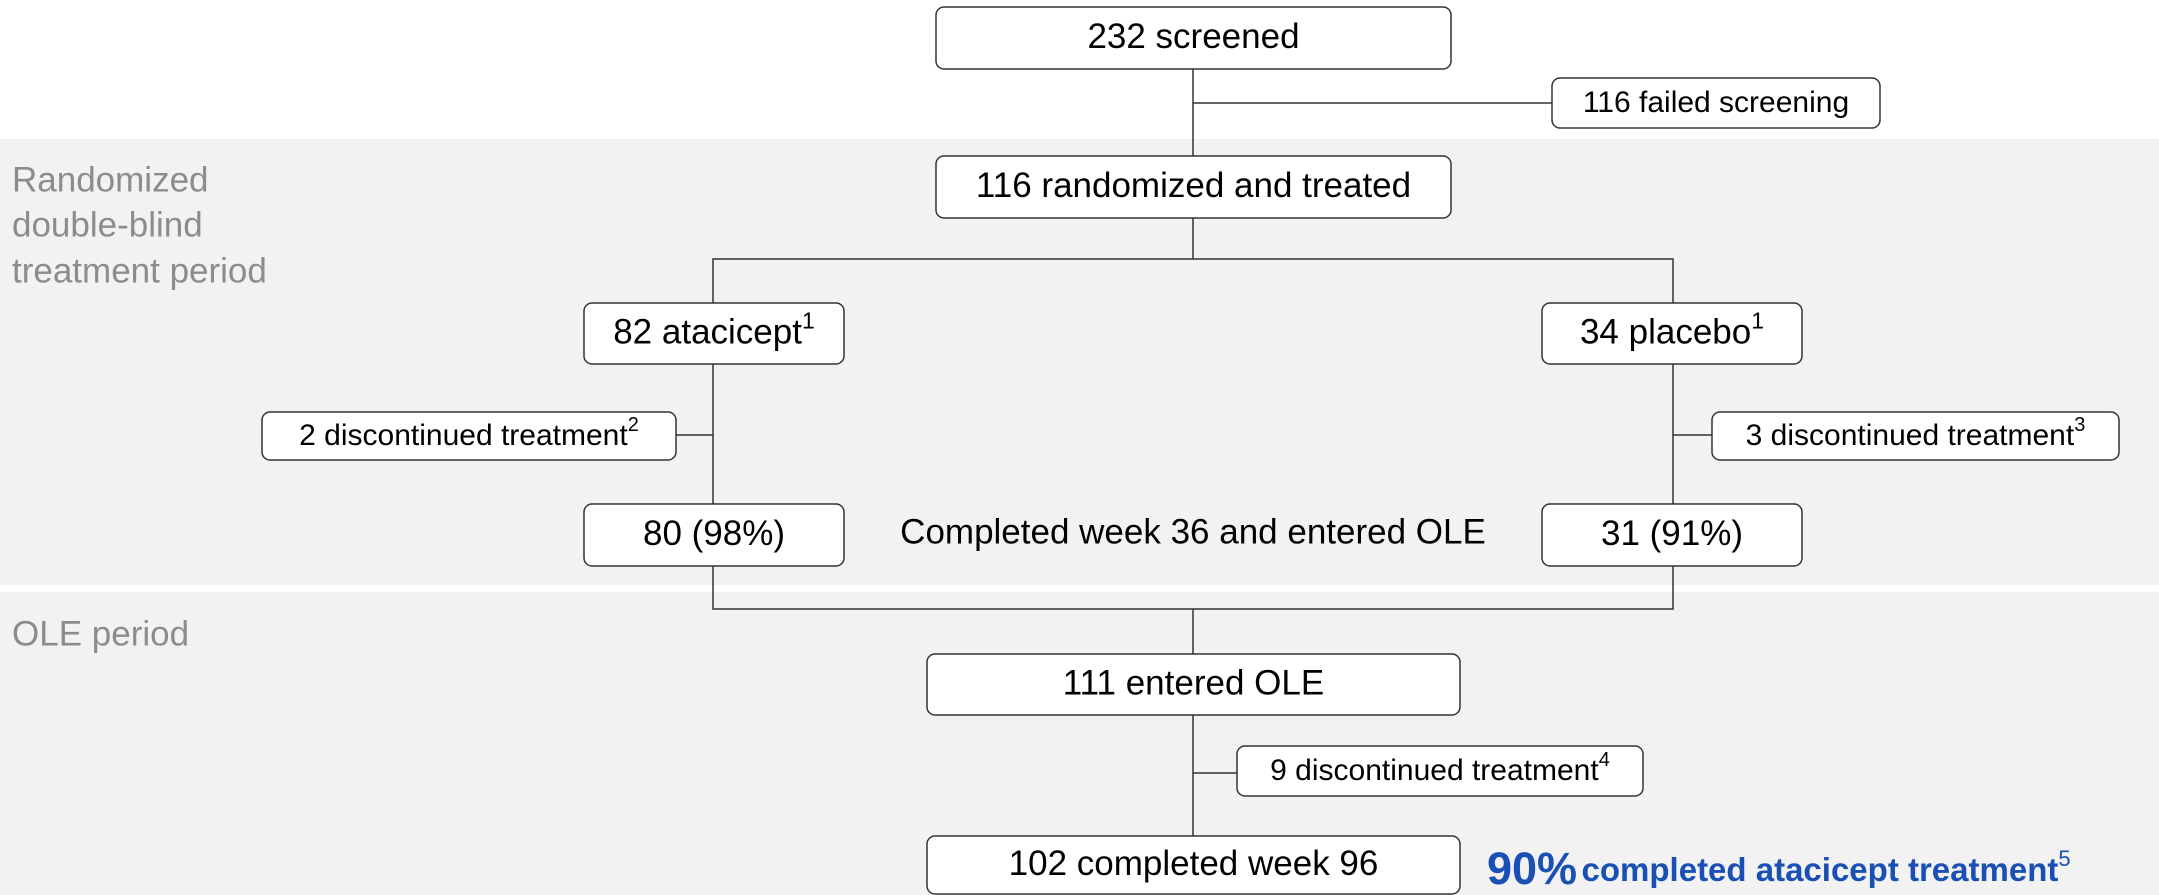 Image resolution: width=2159 pixels, height=895 pixels. What do you see at coordinates (1193, 531) in the screenshot?
I see `center-note: Completed week 36 and entered OLE` at bounding box center [1193, 531].